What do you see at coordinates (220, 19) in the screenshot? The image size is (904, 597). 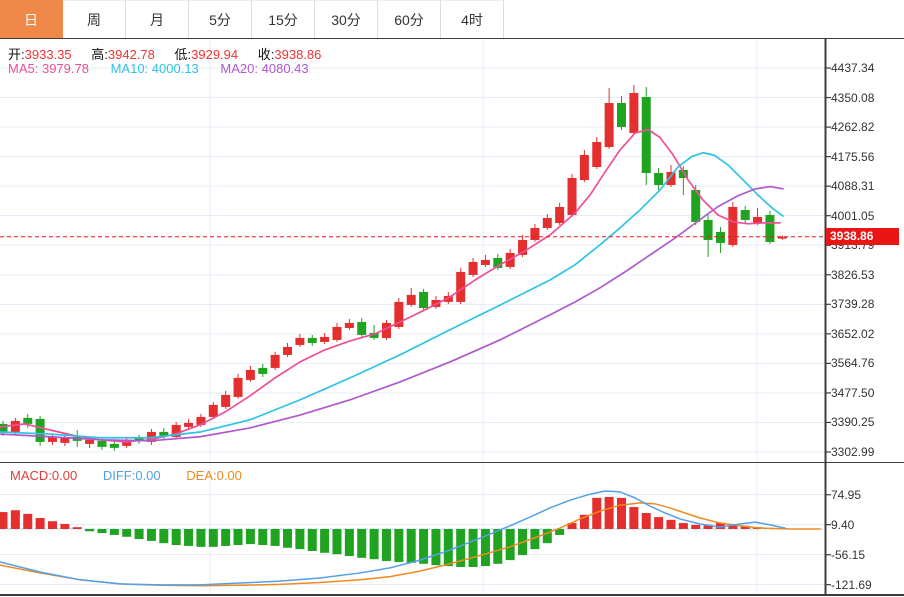 I see `tab-5min: 5分` at bounding box center [220, 19].